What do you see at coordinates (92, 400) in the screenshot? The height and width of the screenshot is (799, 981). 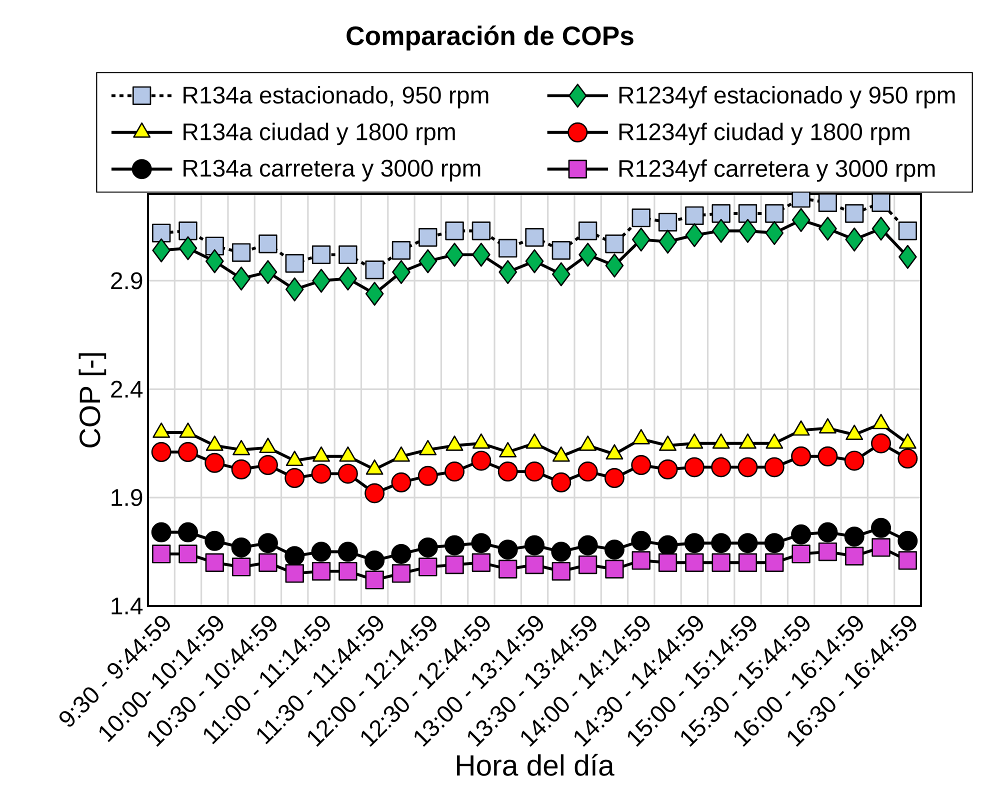 I see `y-axis-title: COP [-]` at bounding box center [92, 400].